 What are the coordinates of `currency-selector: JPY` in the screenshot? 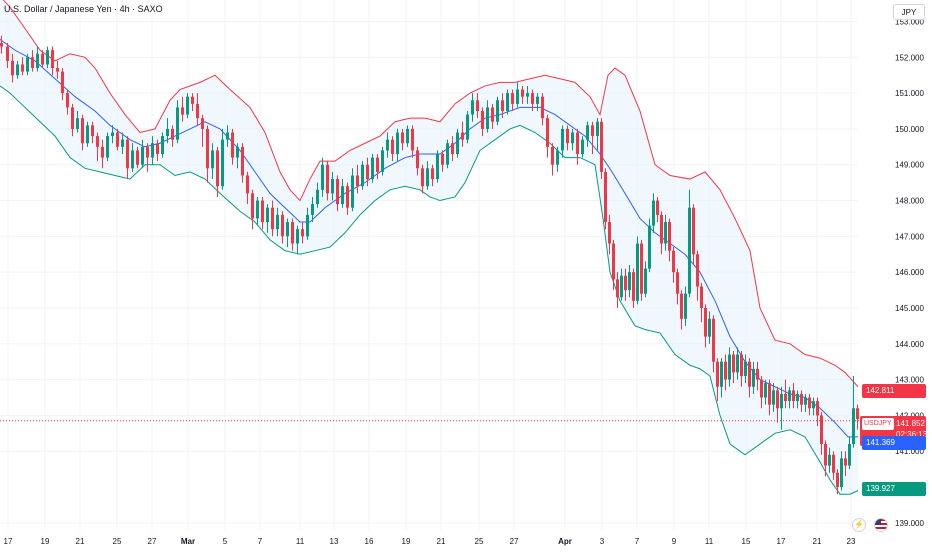 It's located at (909, 12).